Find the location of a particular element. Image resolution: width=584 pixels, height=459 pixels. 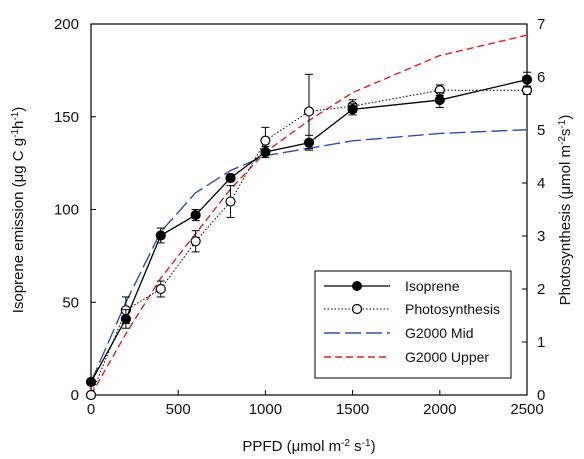

legend-photosynthesis-marker is located at coordinates (357, 309).